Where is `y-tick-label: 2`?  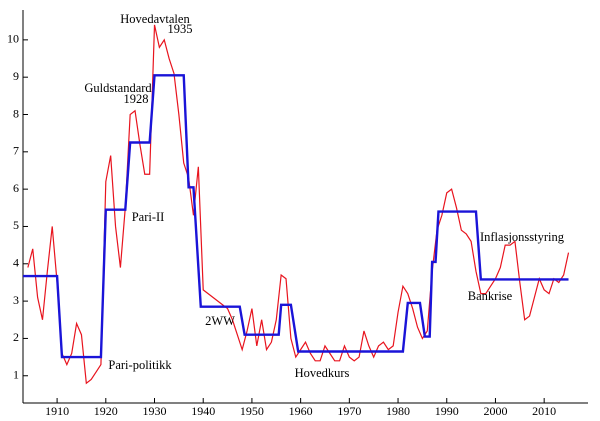
y-tick-label: 2 is located at coordinates (16, 337).